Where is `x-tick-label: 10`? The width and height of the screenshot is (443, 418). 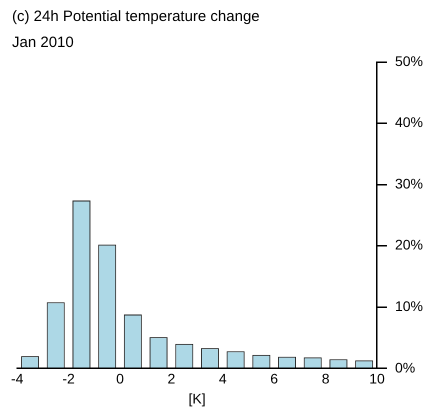 x-tick-label: 10 is located at coordinates (377, 378).